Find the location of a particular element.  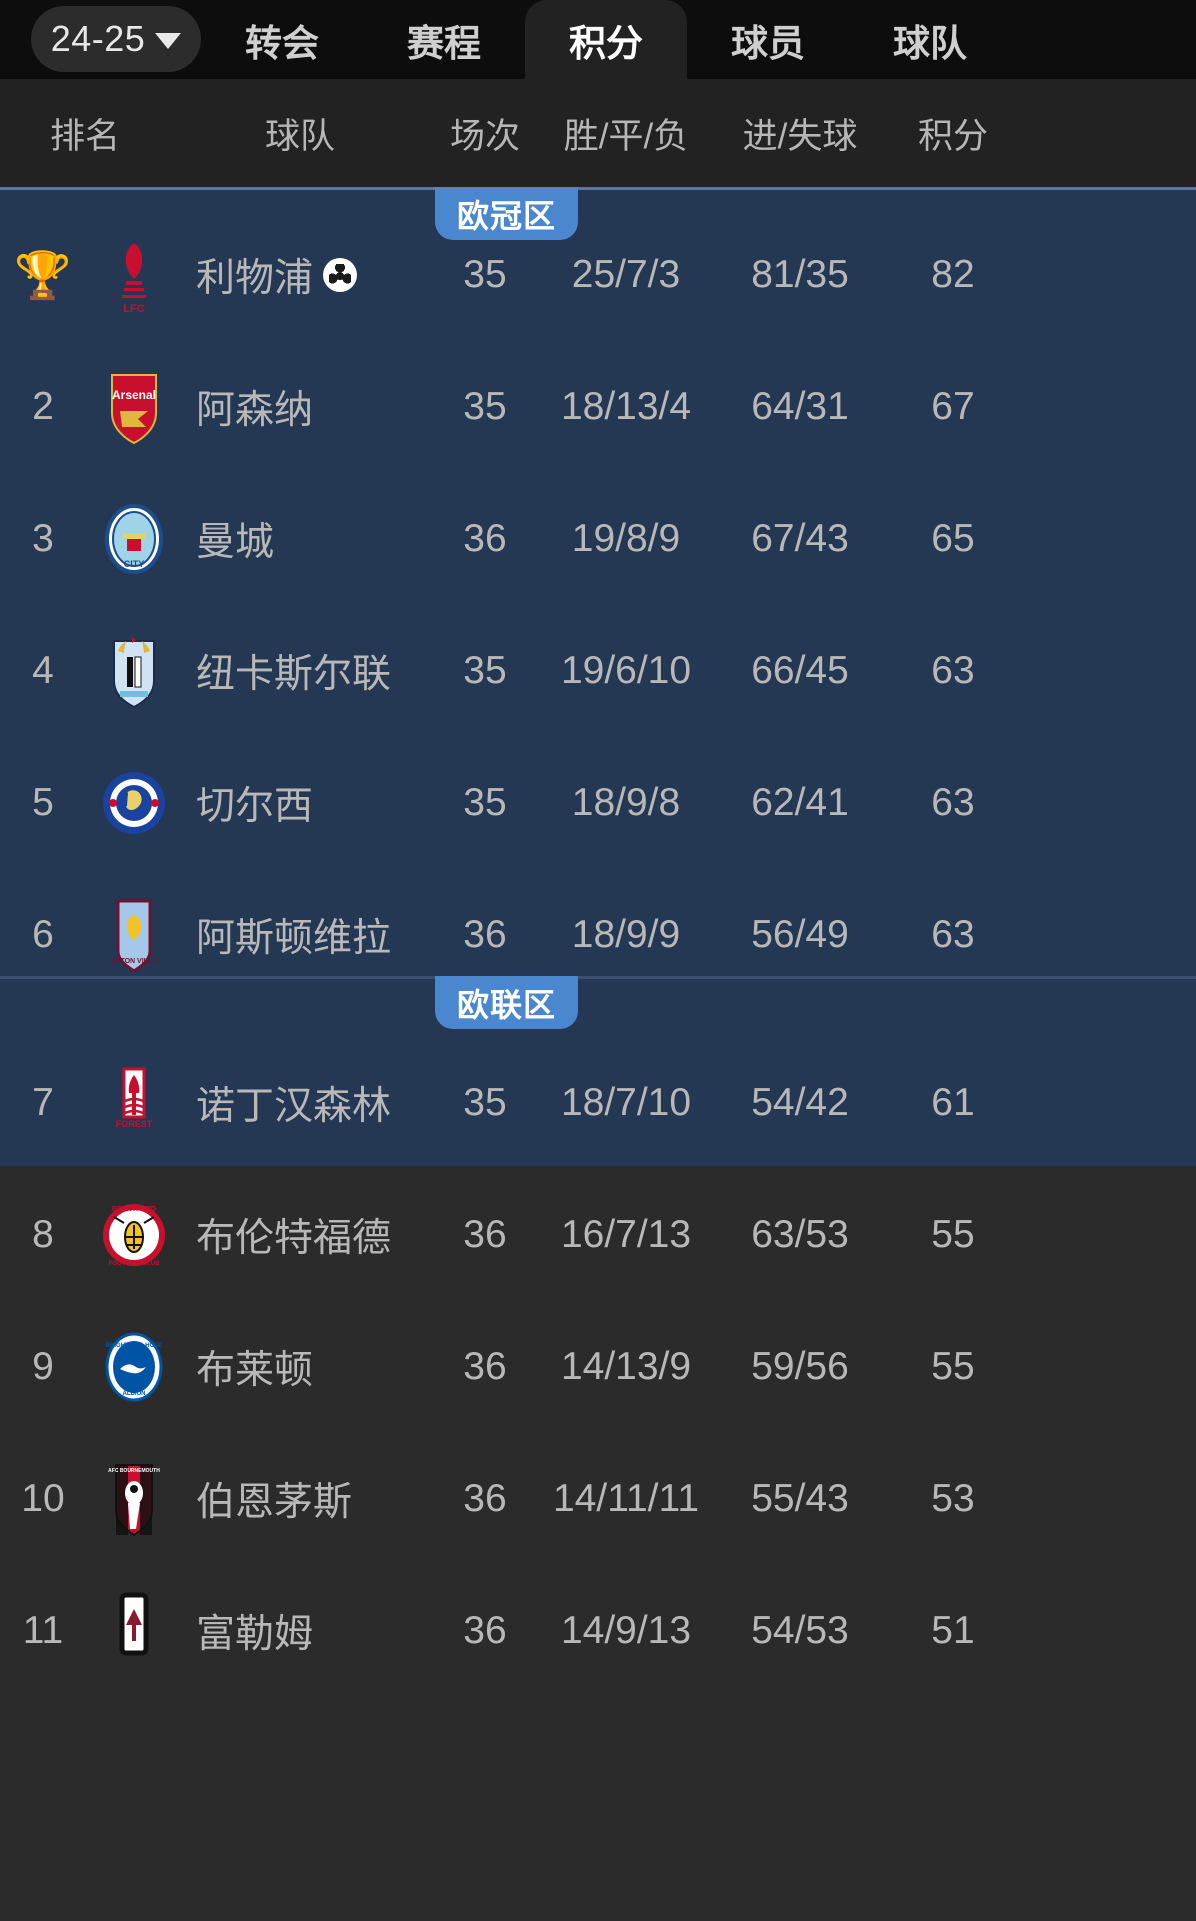

cell-team-crest: FOREST is located at coordinates (134, 1103).